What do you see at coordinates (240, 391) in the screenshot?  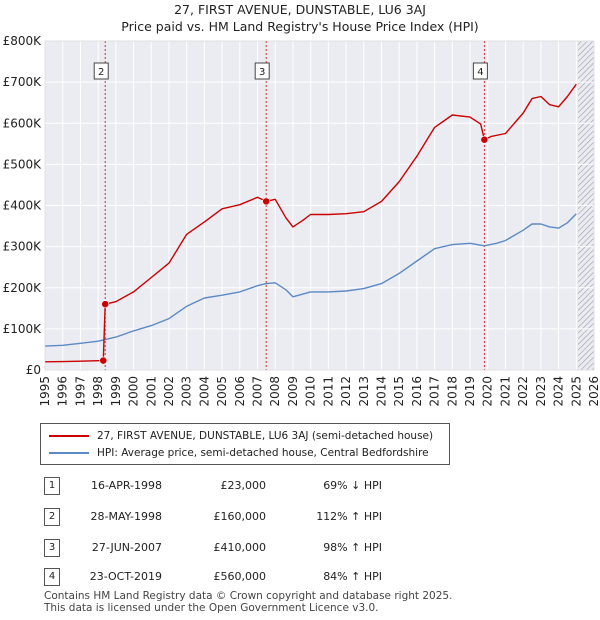 I see `x-tick-label: 2006` at bounding box center [240, 391].